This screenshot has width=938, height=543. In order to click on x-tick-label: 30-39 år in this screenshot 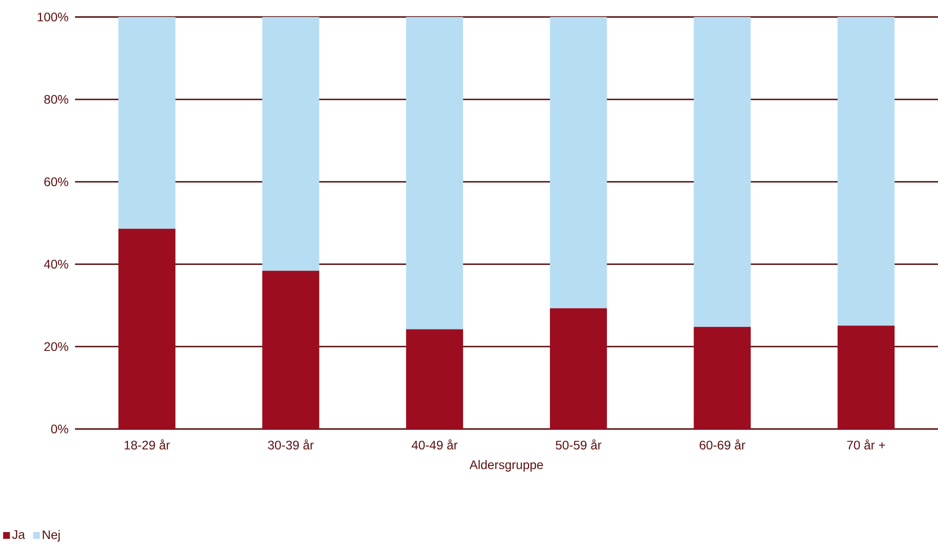, I will do `click(291, 444)`.